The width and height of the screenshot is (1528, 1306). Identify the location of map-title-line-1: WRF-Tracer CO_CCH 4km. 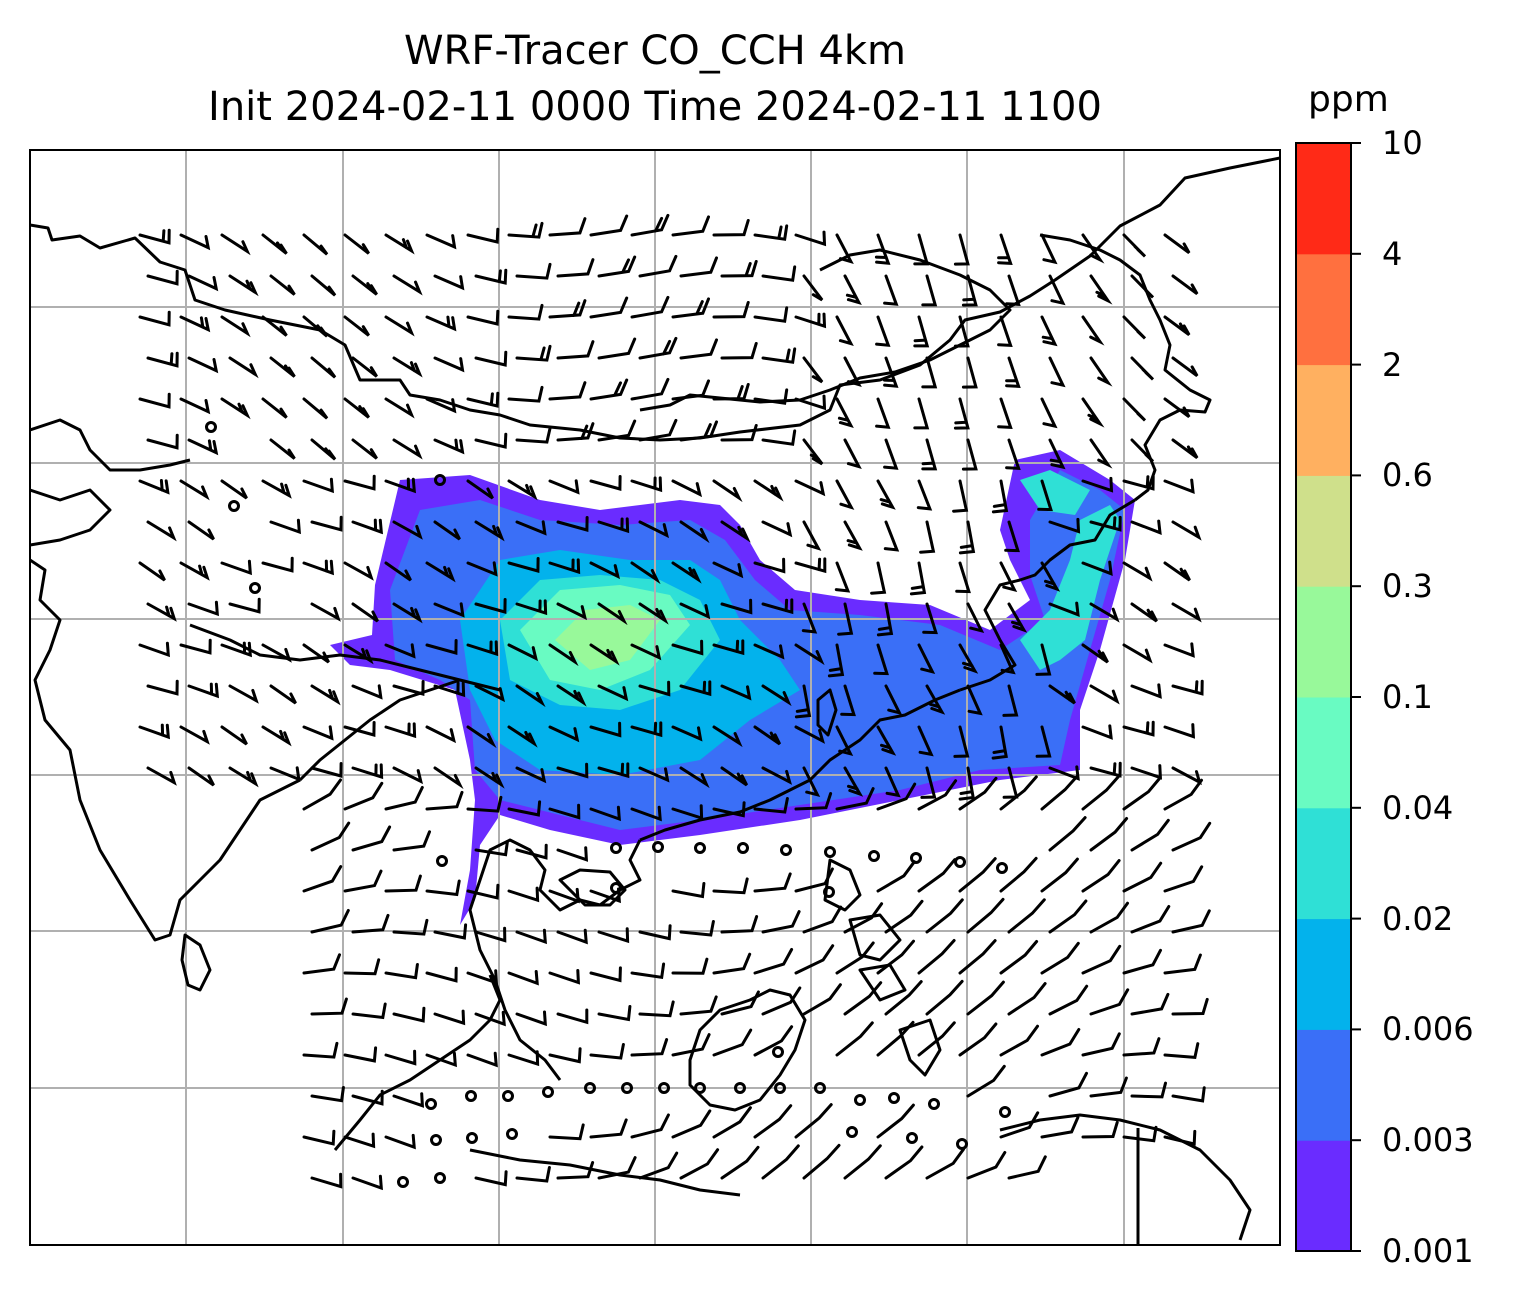
(655, 51).